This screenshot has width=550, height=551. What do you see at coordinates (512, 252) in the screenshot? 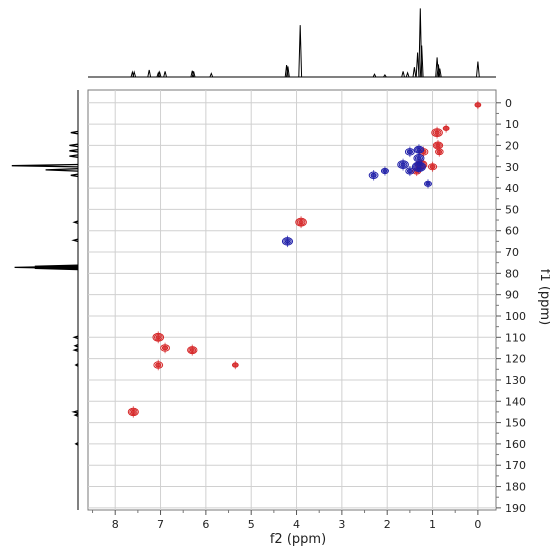
I see `y-tick-label: 70` at bounding box center [512, 252].